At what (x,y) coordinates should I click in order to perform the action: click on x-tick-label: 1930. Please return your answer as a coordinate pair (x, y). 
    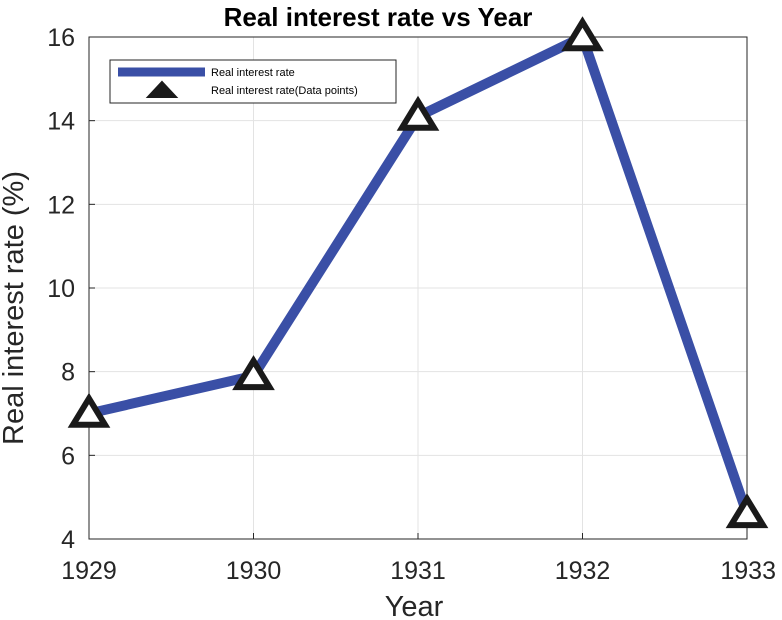
    Looking at the image, I should click on (254, 571).